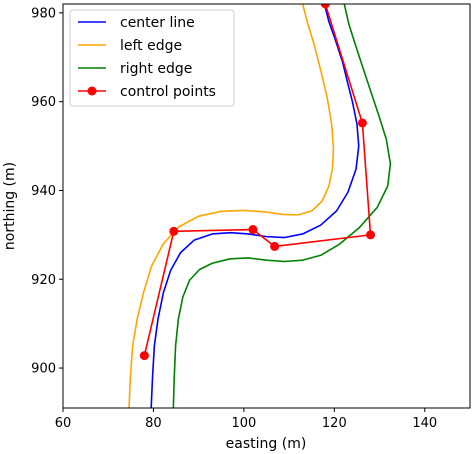 The width and height of the screenshot is (472, 454). I want to click on x-tick-label: 100, so click(243, 423).